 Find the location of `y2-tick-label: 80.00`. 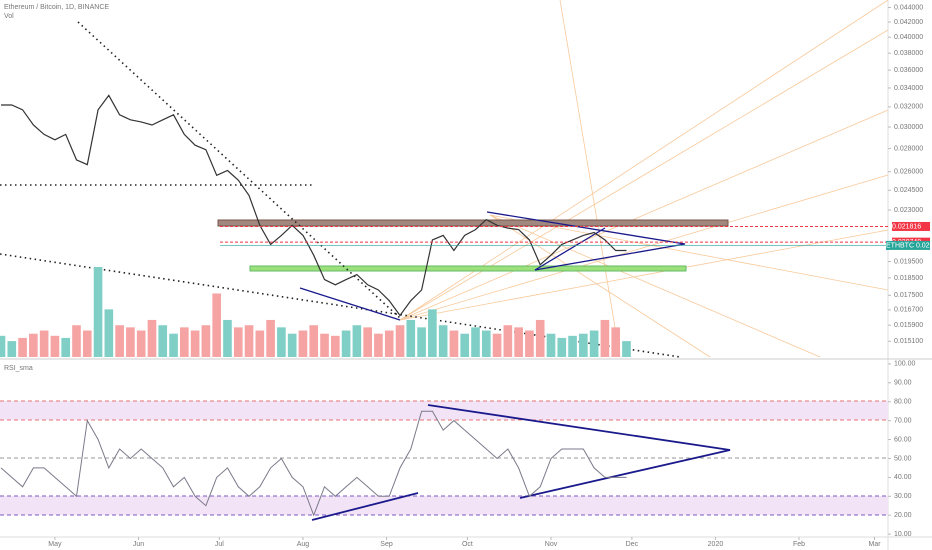

y2-tick-label: 80.00 is located at coordinates (903, 402).